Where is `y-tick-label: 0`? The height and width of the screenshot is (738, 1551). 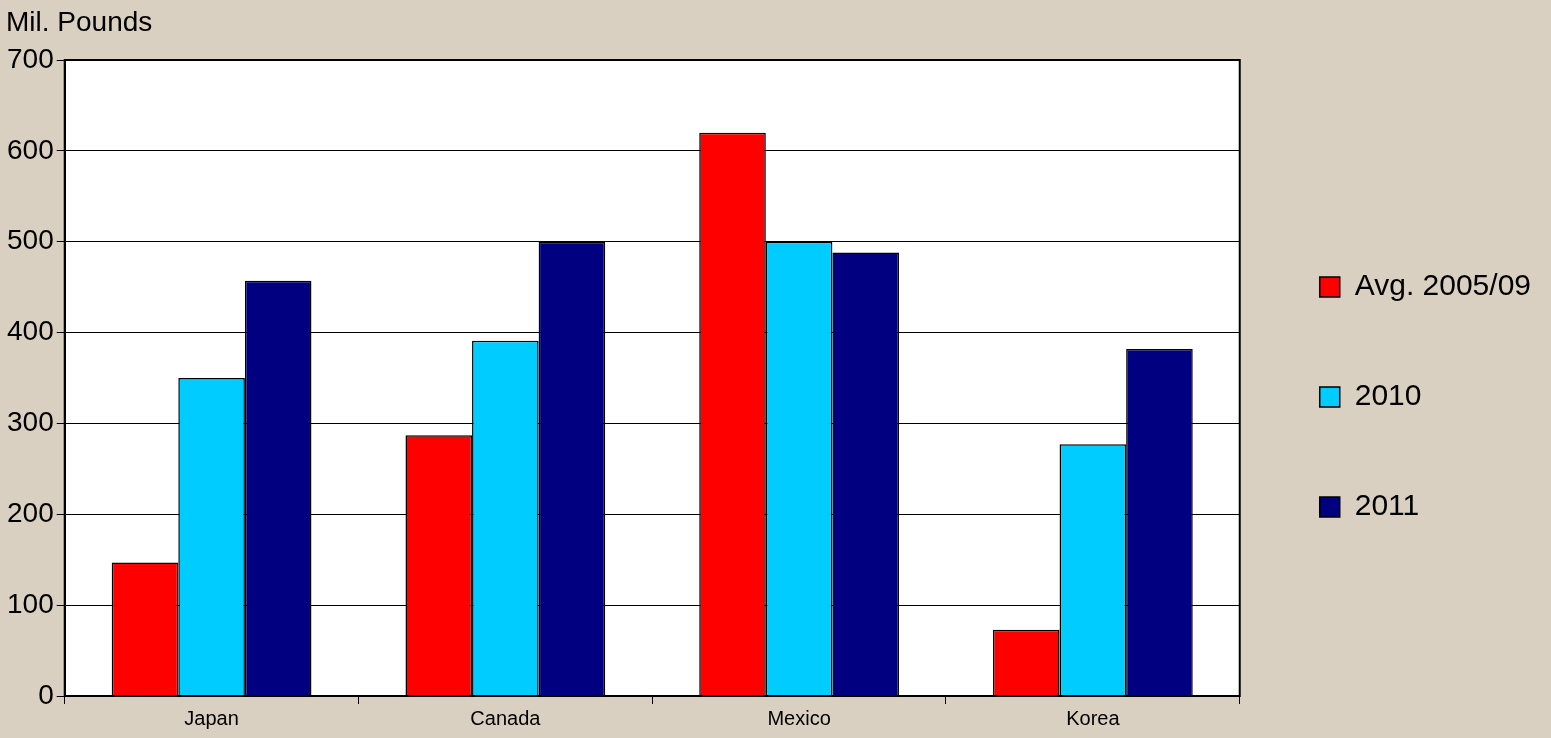 y-tick-label: 0 is located at coordinates (46, 694).